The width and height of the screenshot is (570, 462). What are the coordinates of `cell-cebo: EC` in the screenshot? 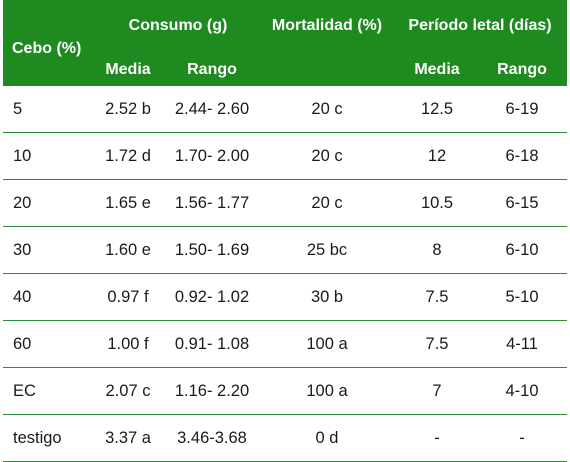 It's located at (24, 391).